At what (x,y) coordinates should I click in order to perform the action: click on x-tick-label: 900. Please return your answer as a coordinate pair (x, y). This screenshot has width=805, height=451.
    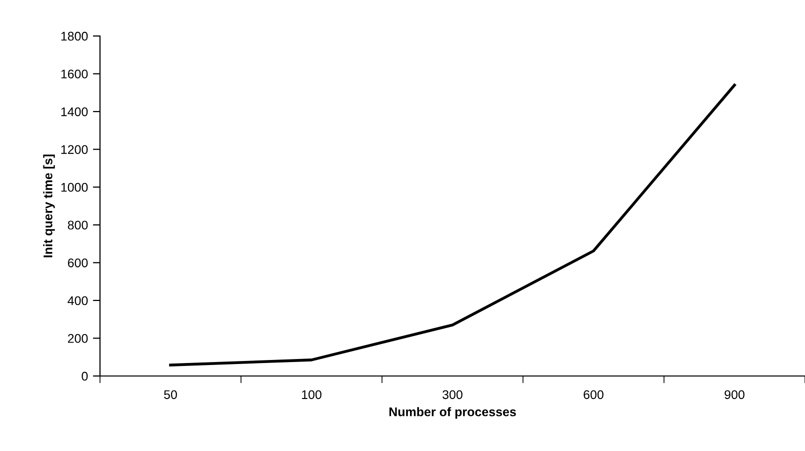
    Looking at the image, I should click on (734, 395).